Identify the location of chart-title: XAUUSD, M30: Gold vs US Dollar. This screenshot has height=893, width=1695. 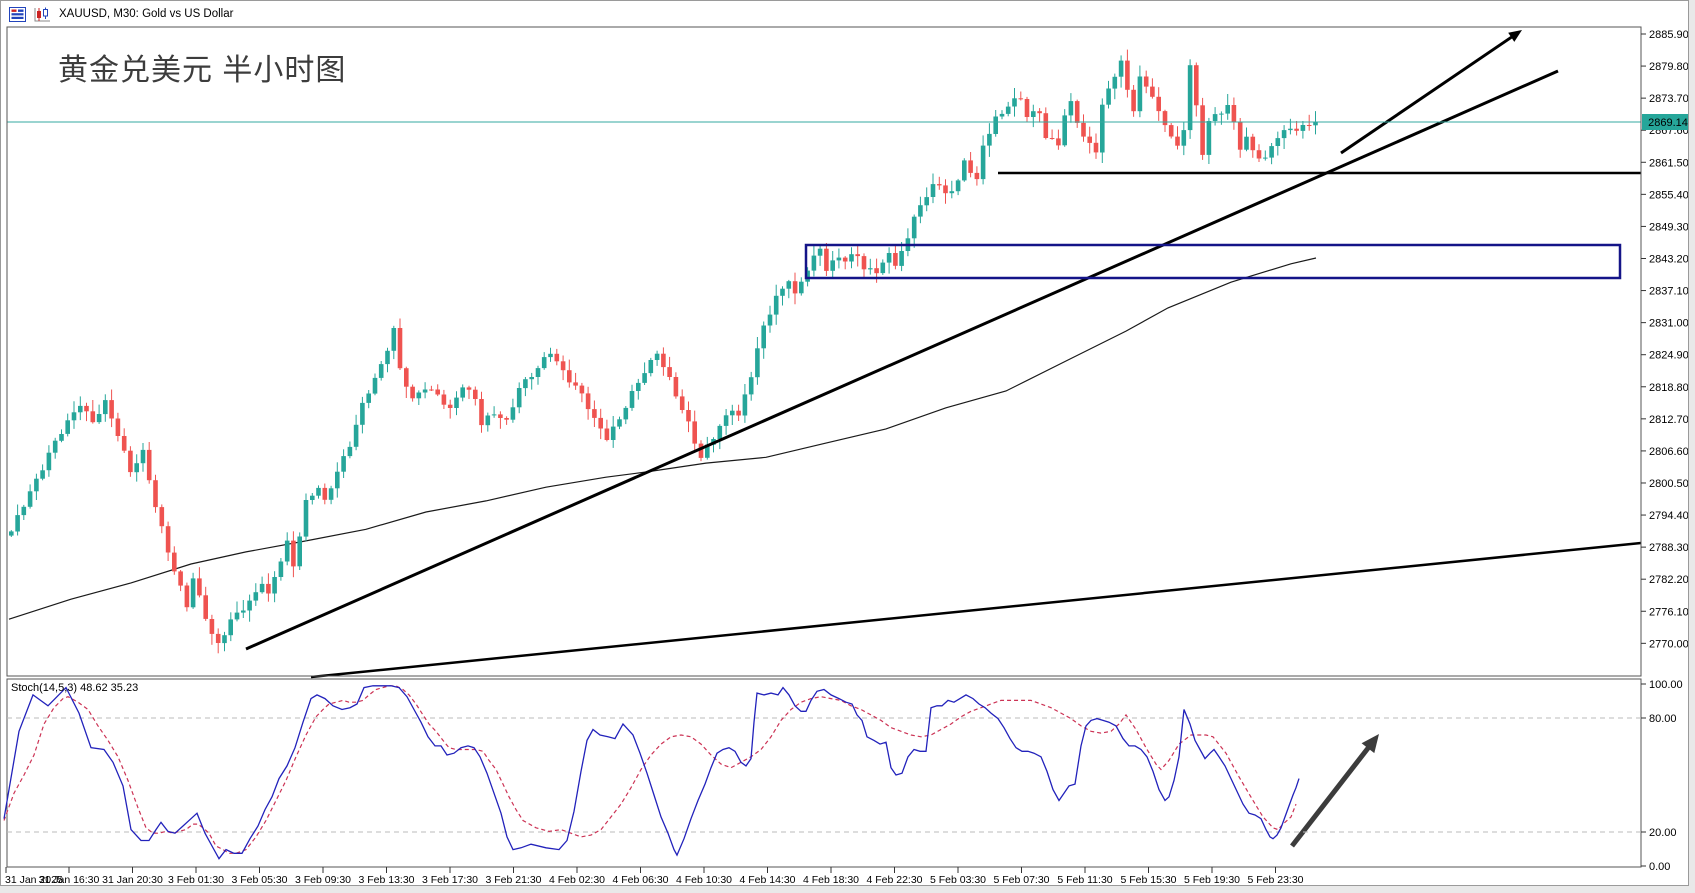
(146, 14).